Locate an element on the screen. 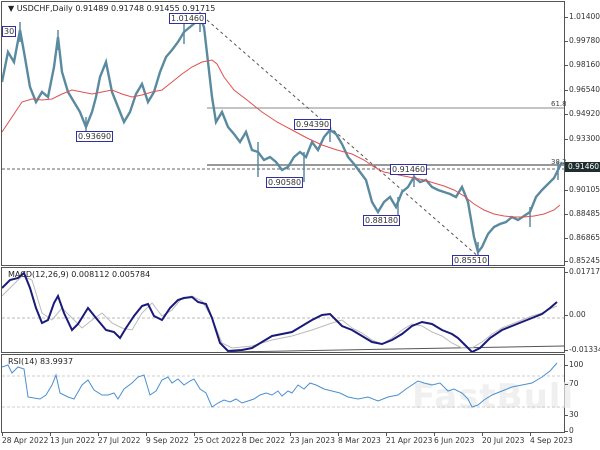  macd-trend-line is located at coordinates (396, 348).